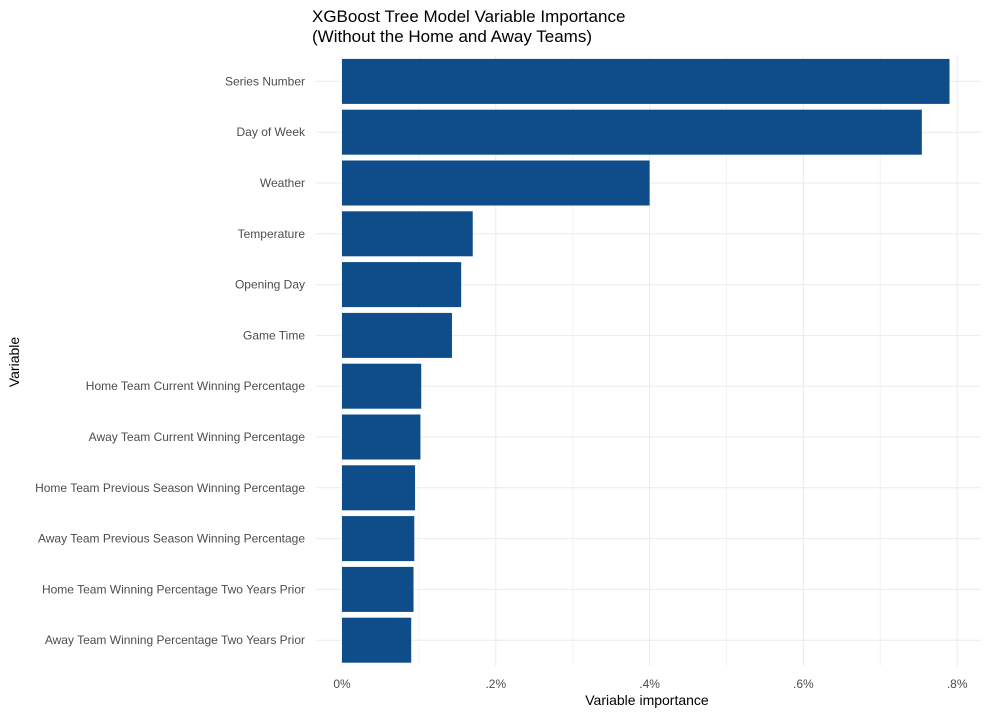 This screenshot has height=715, width=989. I want to click on x-tick-label: .4%, so click(649, 684).